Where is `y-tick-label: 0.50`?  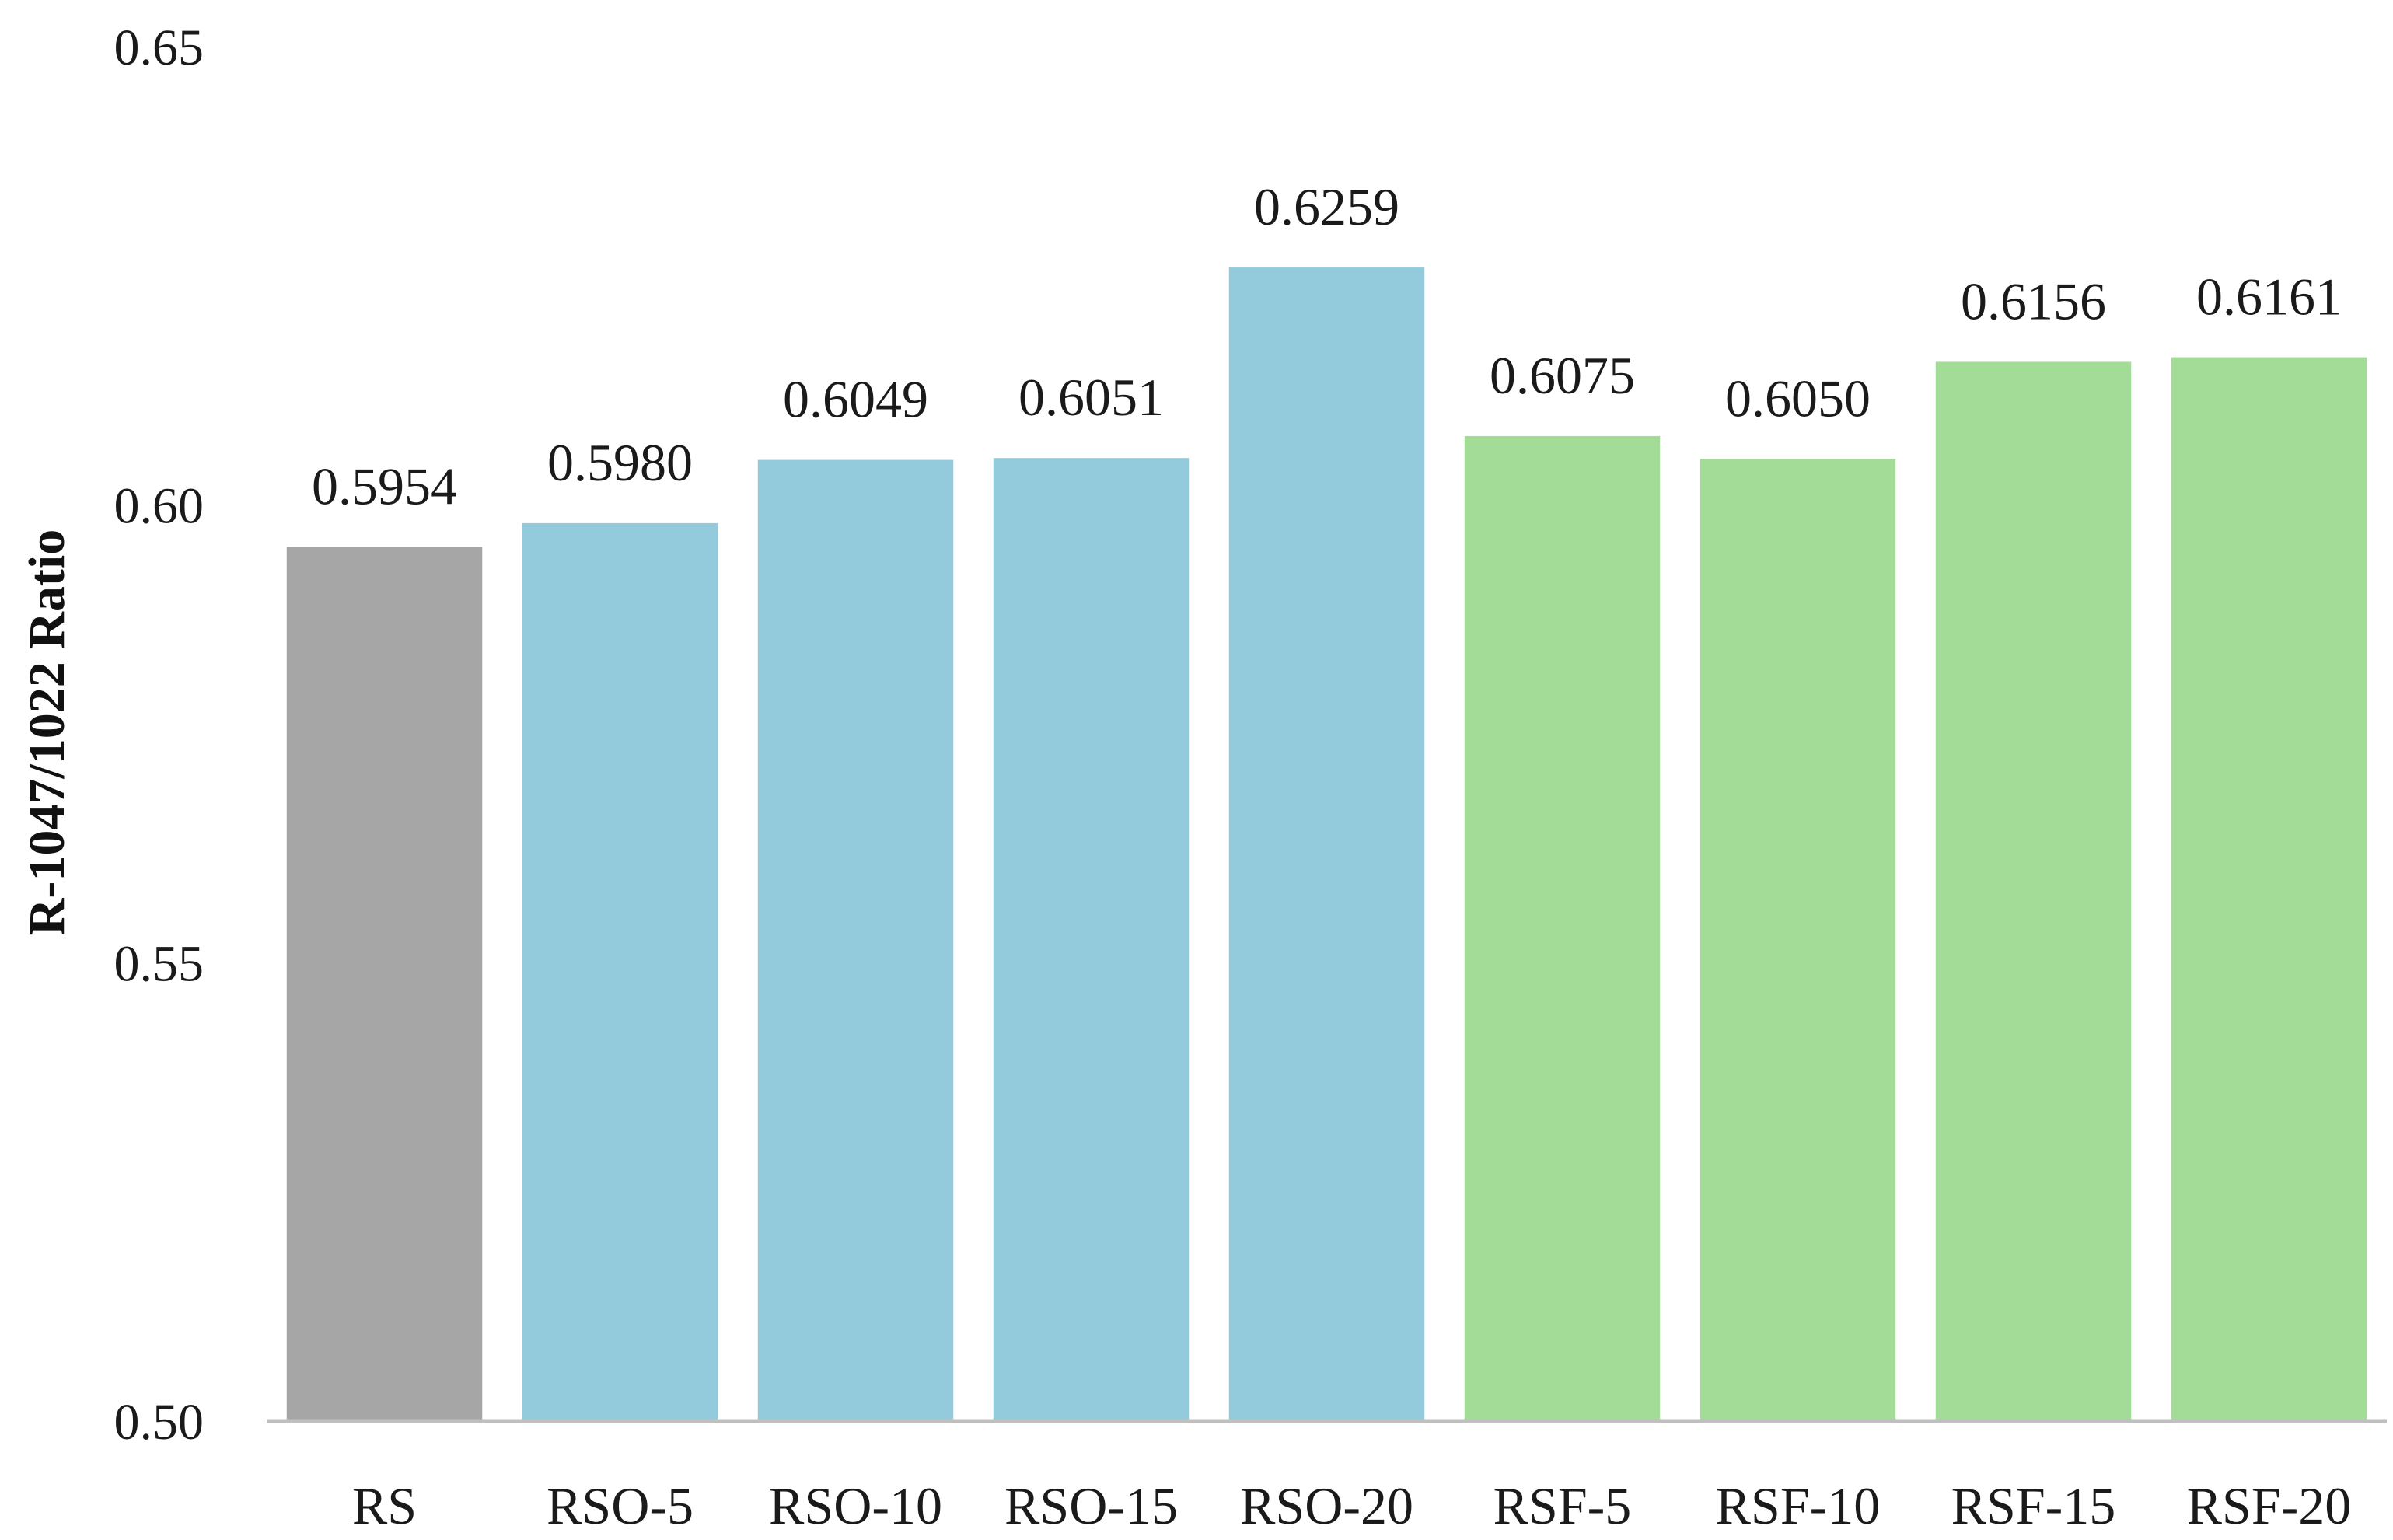
y-tick-label: 0.50 is located at coordinates (159, 1422).